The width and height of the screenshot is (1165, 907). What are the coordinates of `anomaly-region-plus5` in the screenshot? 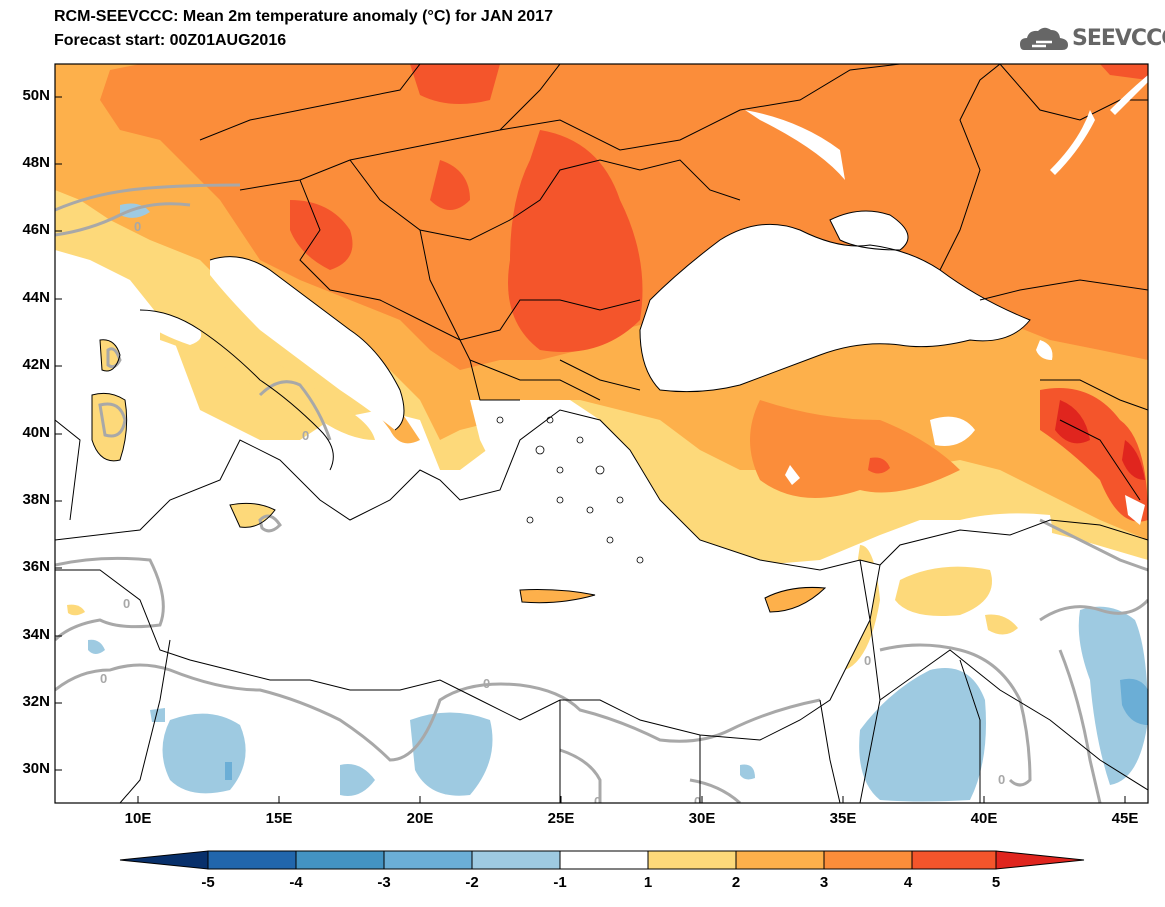 It's located at (1072, 422).